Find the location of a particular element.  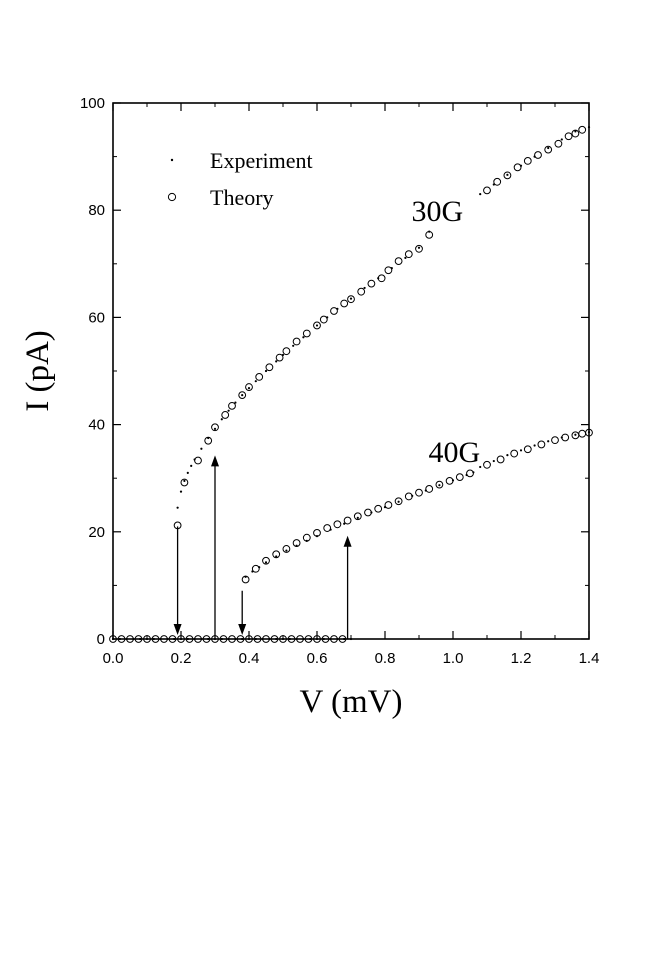

y-tick-label: 0 is located at coordinates (101, 639).